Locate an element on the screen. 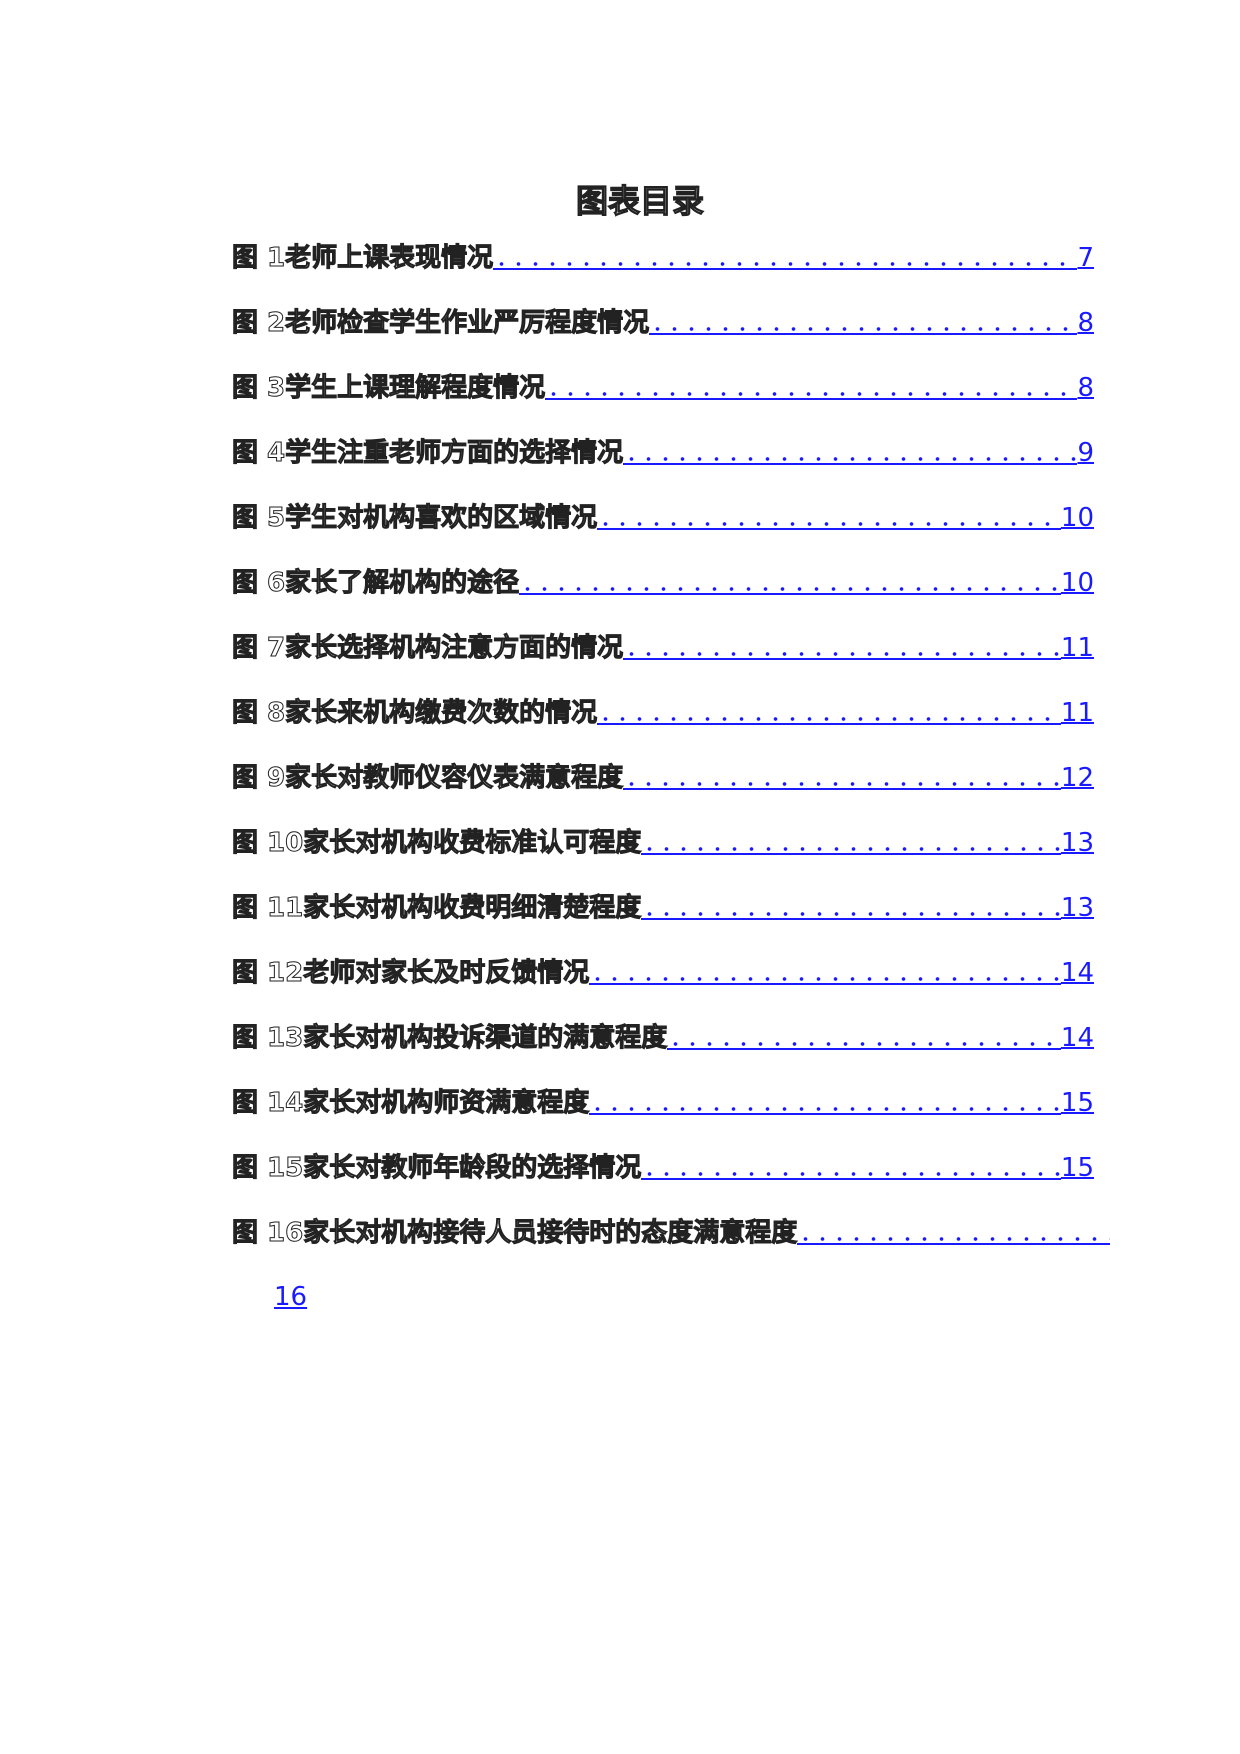 This screenshot has width=1240, height=1754. toc-entry: 图 1老师上课表现情况 7 is located at coordinates (662, 256).